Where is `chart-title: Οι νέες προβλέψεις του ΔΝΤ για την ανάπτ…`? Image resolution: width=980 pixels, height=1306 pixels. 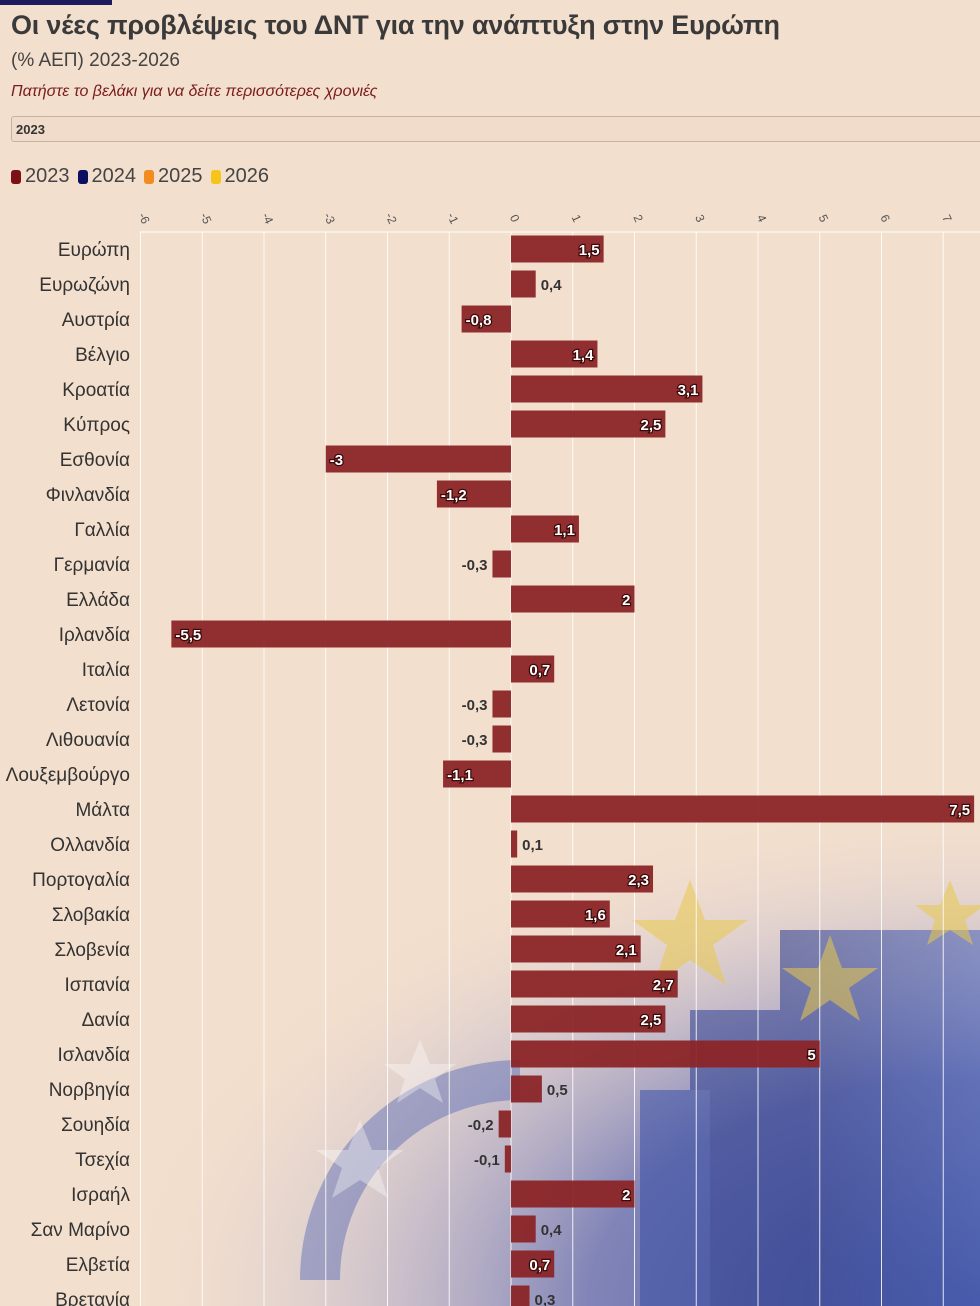 chart-title: Οι νέες προβλέψεις του ΔΝΤ για την ανάπτ… is located at coordinates (395, 25).